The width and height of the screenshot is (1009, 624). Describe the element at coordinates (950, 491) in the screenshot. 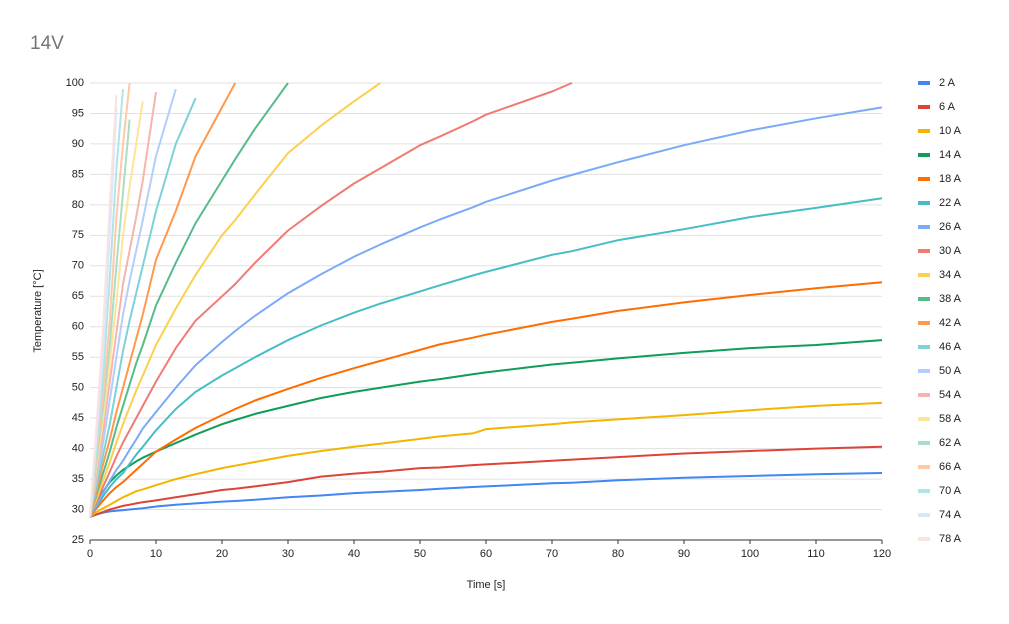

I see `legend-label: 70 A` at that location.